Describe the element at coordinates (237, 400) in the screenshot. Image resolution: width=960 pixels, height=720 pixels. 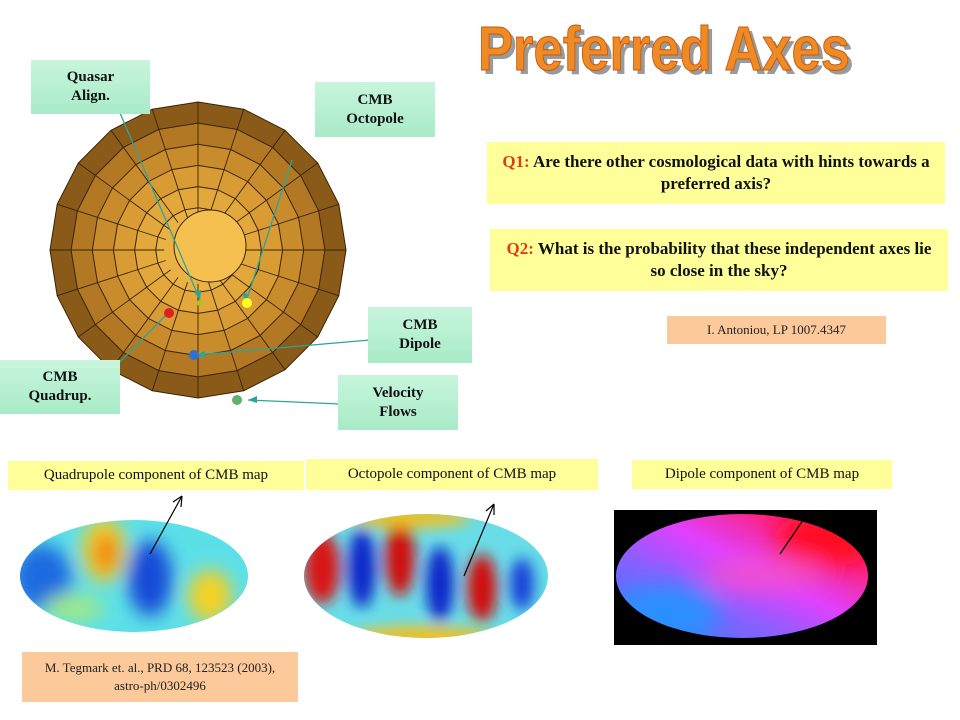
I see `velocity-axis-dot` at that location.